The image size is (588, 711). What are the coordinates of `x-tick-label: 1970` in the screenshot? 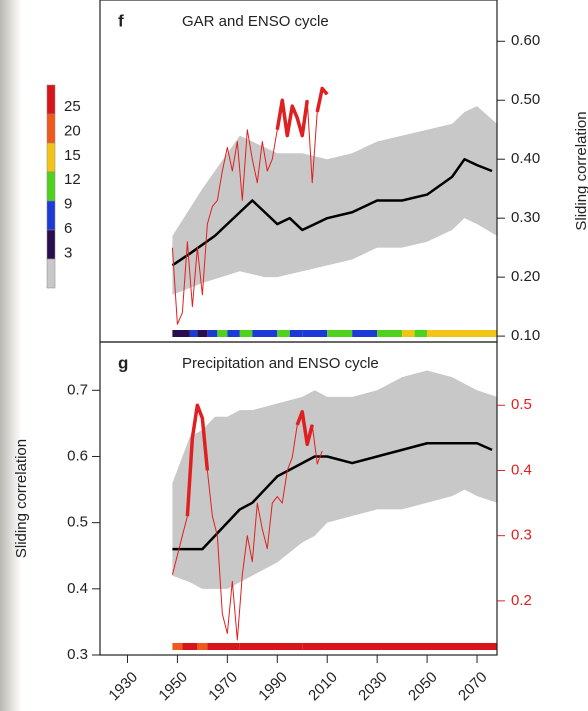 It's located at (223, 687).